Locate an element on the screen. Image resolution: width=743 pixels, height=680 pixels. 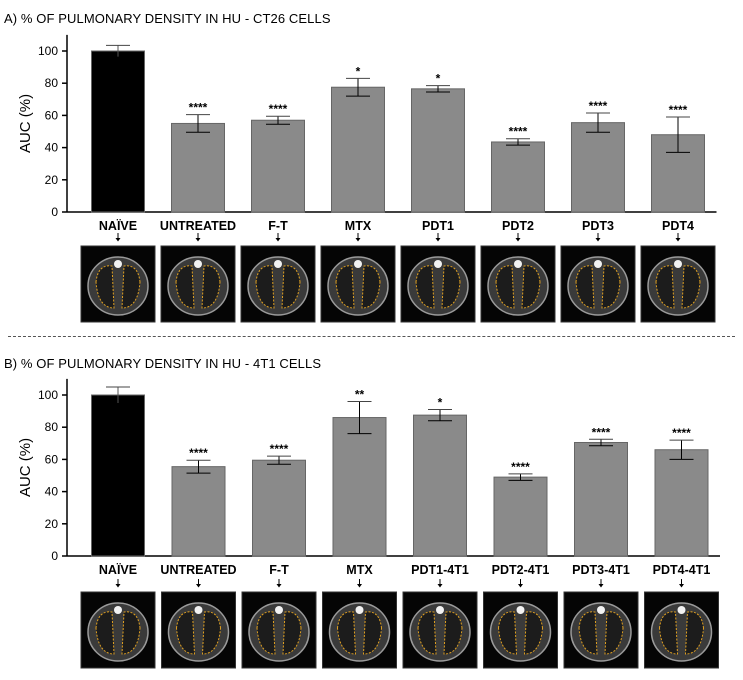
significance-label-pa-7: **** is located at coordinates (678, 110).